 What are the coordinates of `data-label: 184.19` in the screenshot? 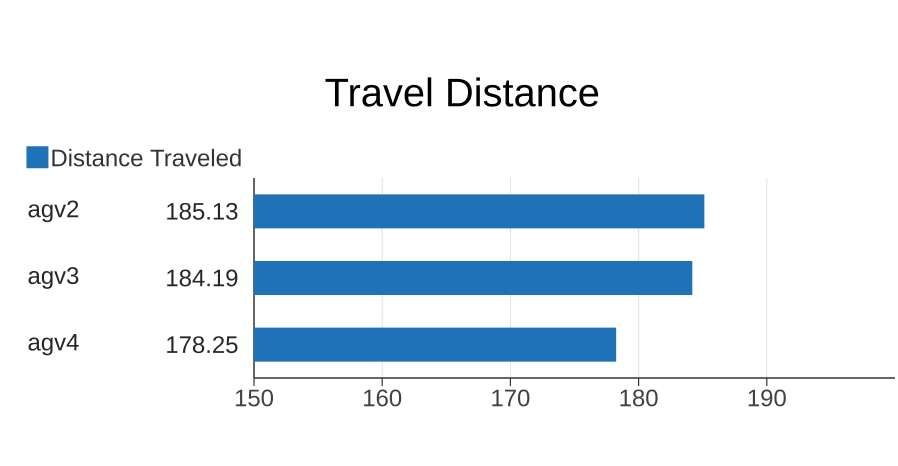 It's located at (202, 278).